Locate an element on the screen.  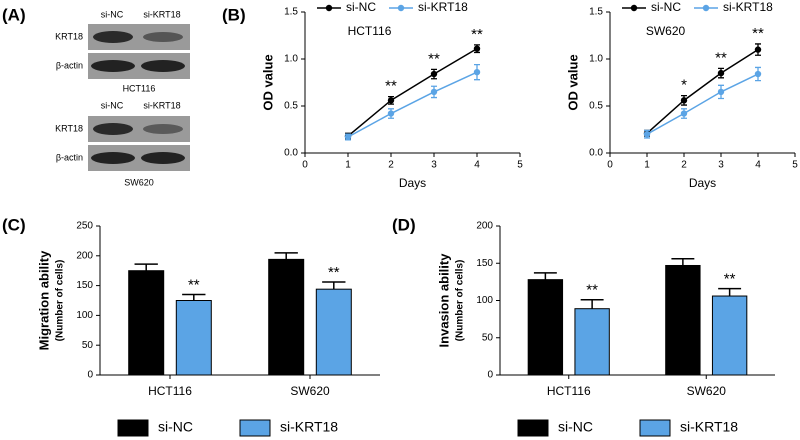
blot-column: si-NC is located at coordinates (112, 105).